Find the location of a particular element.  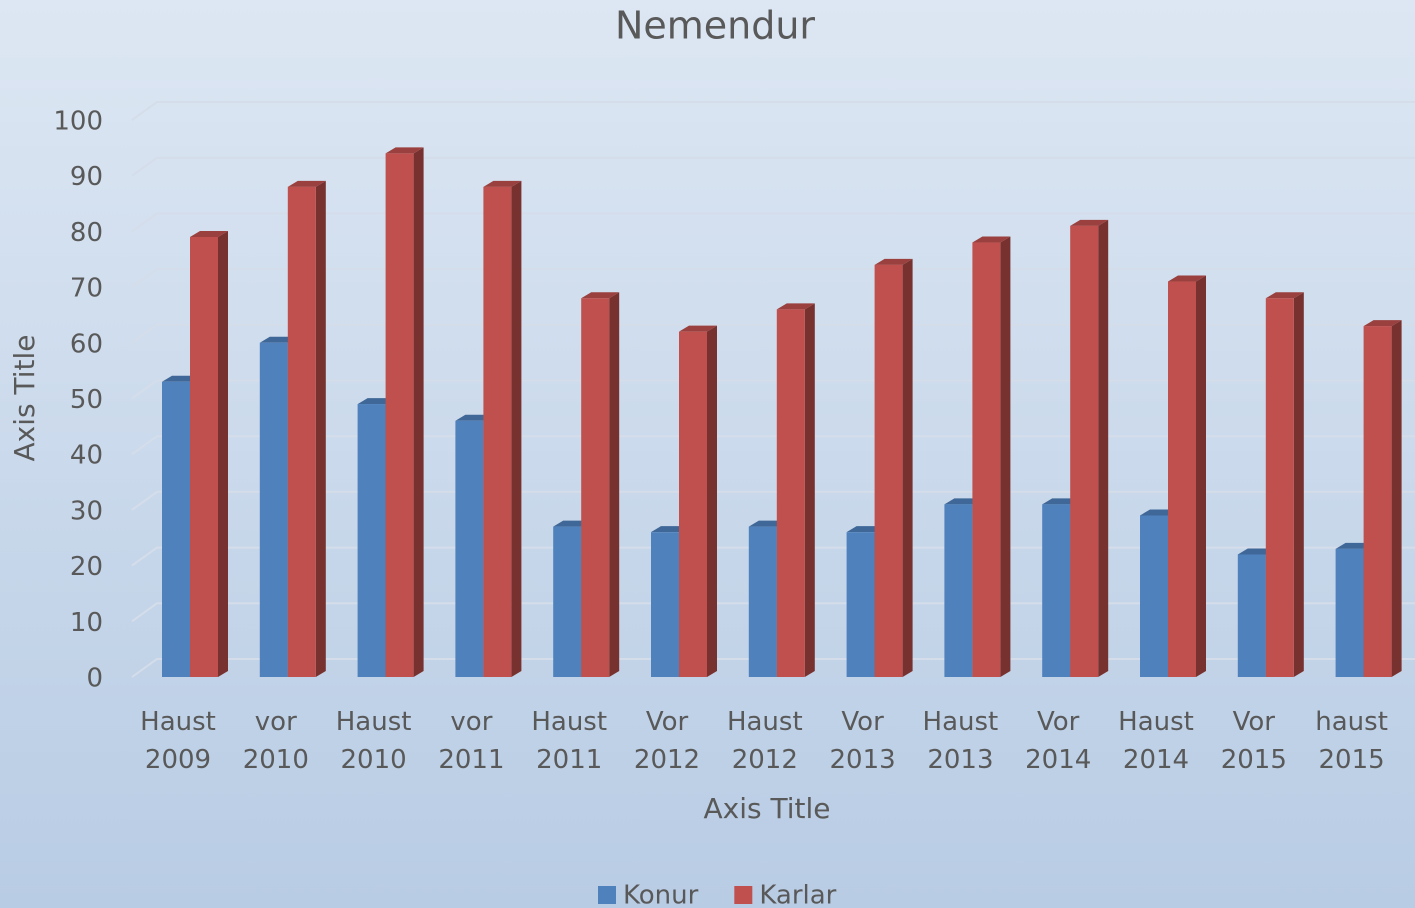

x-tick-label-line: 2009 is located at coordinates (178, 760).